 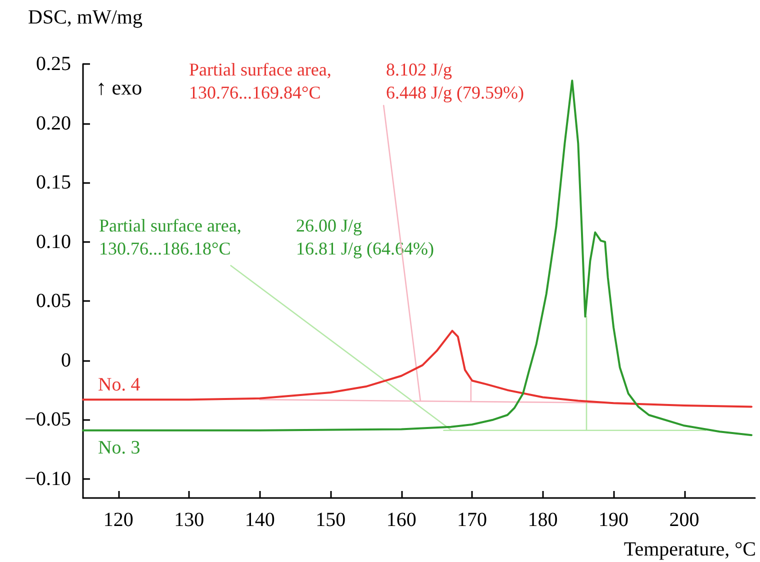 I want to click on x-tick-label: 150, so click(x=331, y=520).